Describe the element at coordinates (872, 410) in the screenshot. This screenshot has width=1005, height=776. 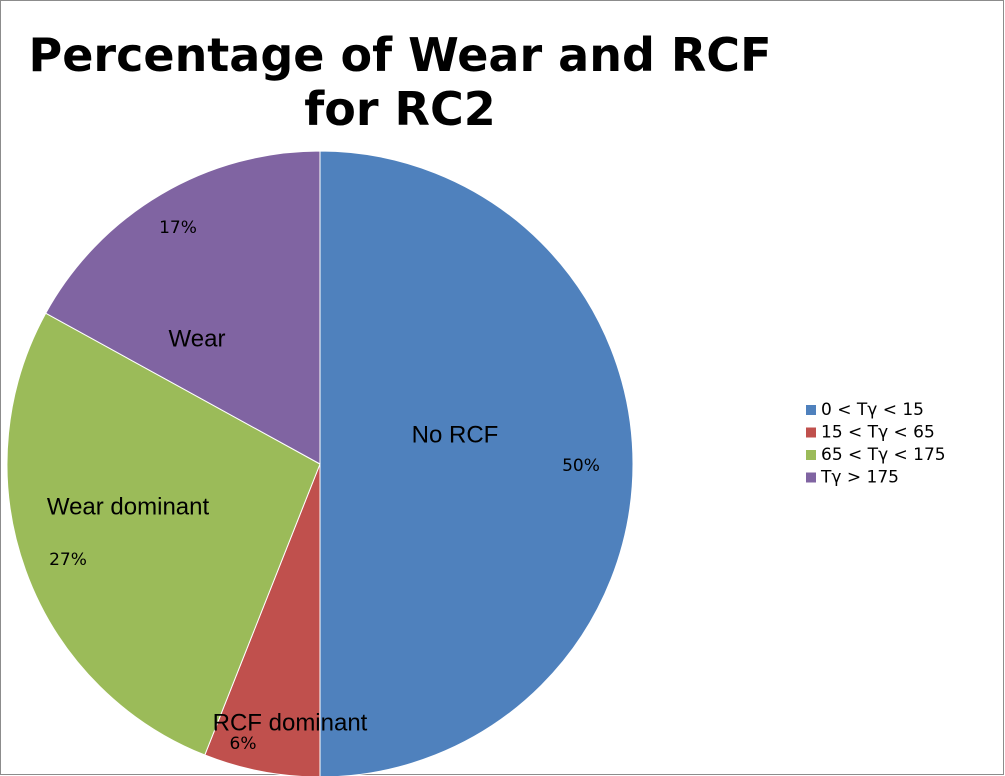
I see `legend-label: 0 < Tγ < 15` at that location.